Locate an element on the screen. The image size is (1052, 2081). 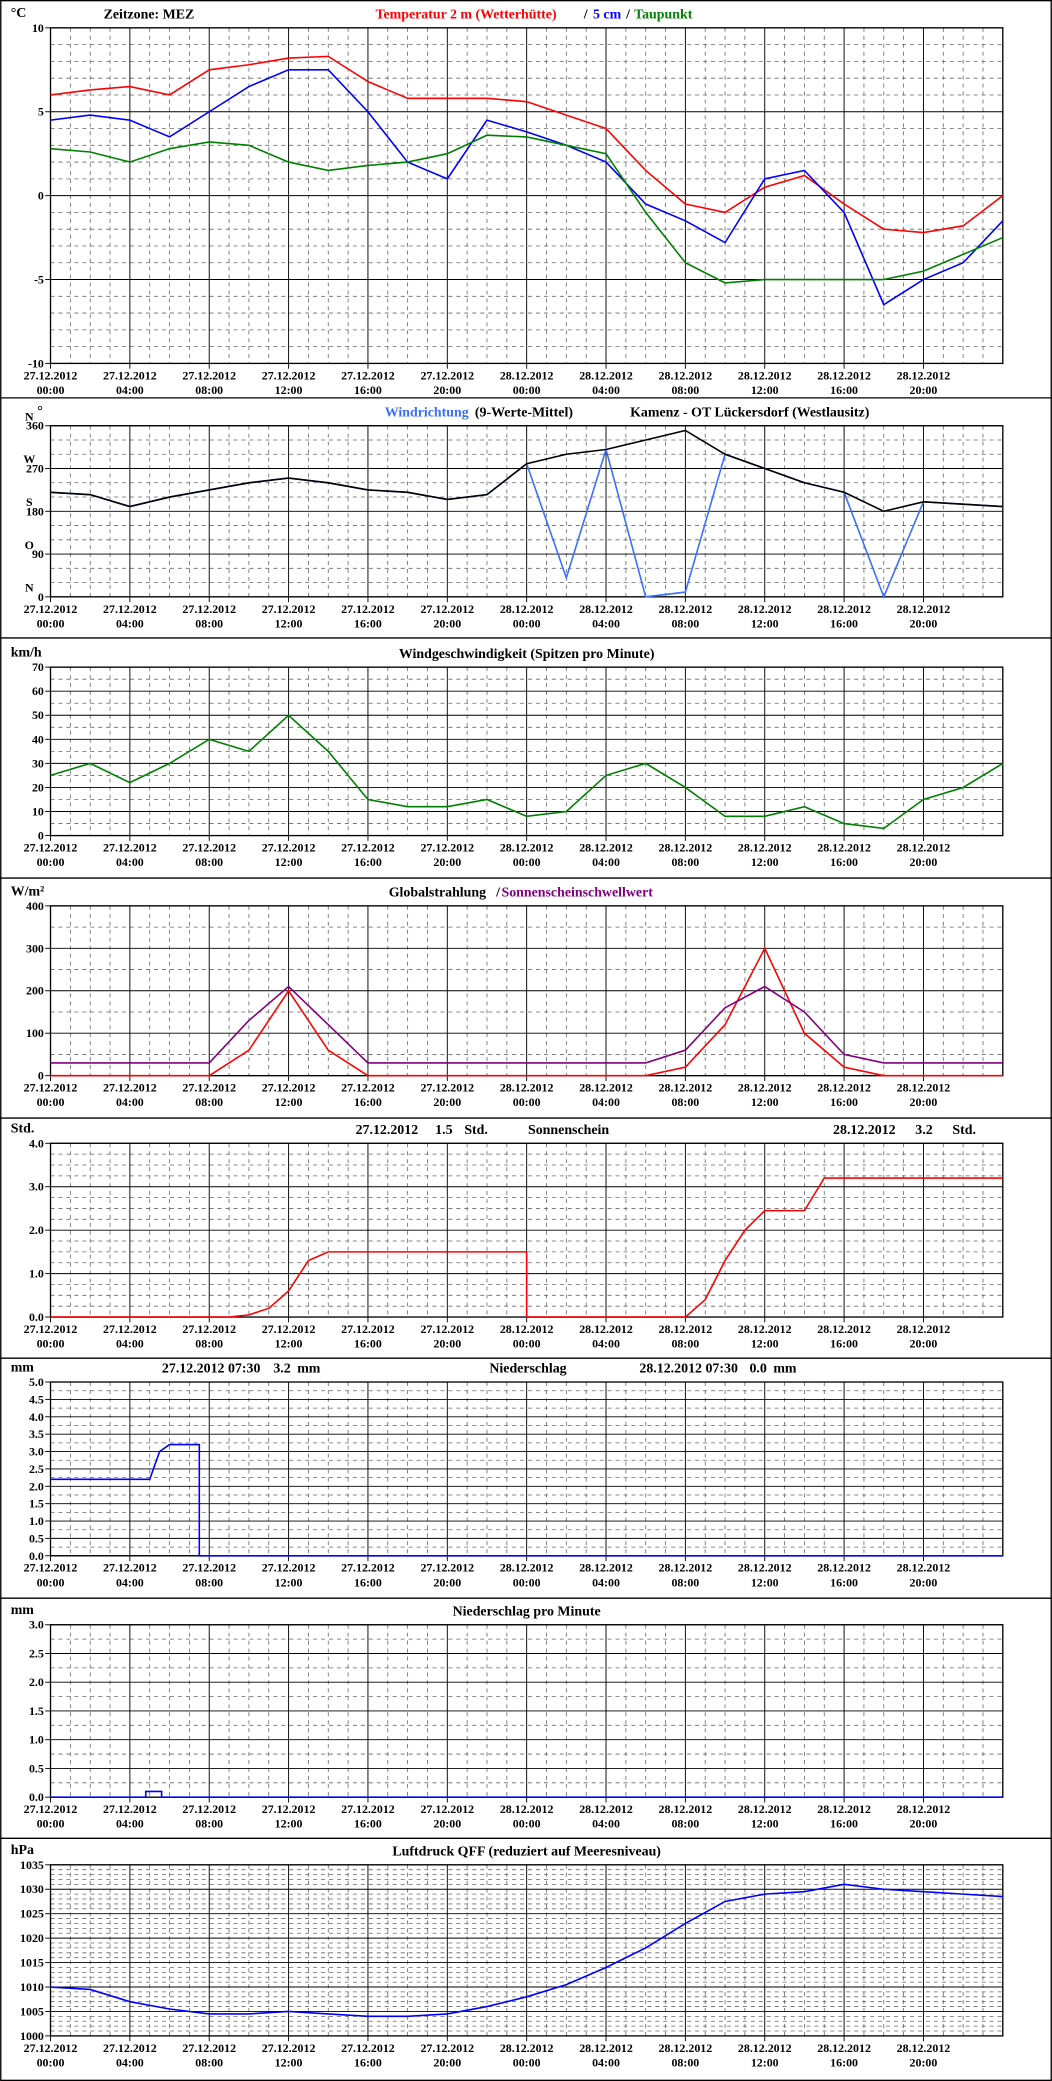
y-tick-label: 270 is located at coordinates (35, 469).